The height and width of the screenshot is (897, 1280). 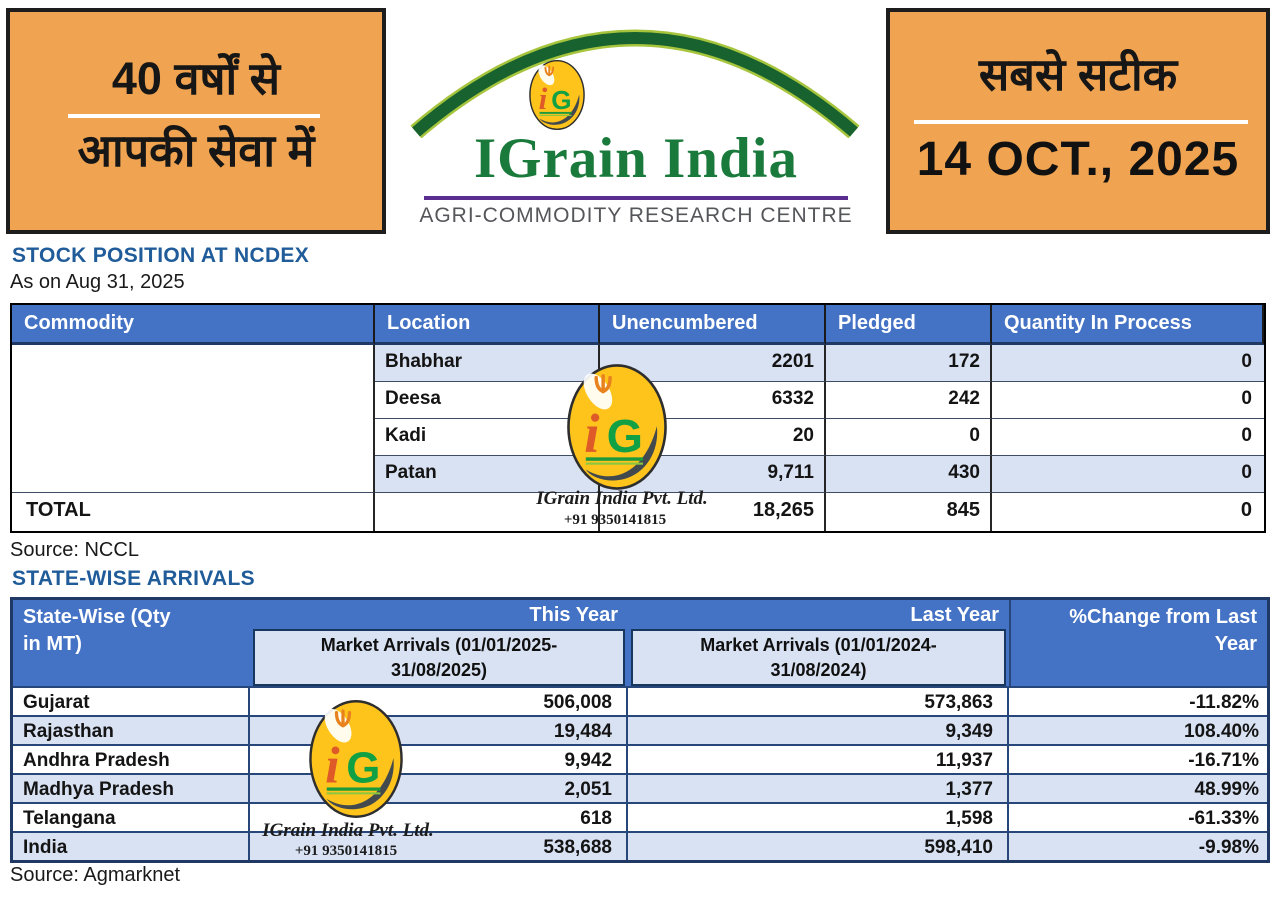 What do you see at coordinates (193, 325) in the screenshot?
I see `col-header-commodity: Commodity` at bounding box center [193, 325].